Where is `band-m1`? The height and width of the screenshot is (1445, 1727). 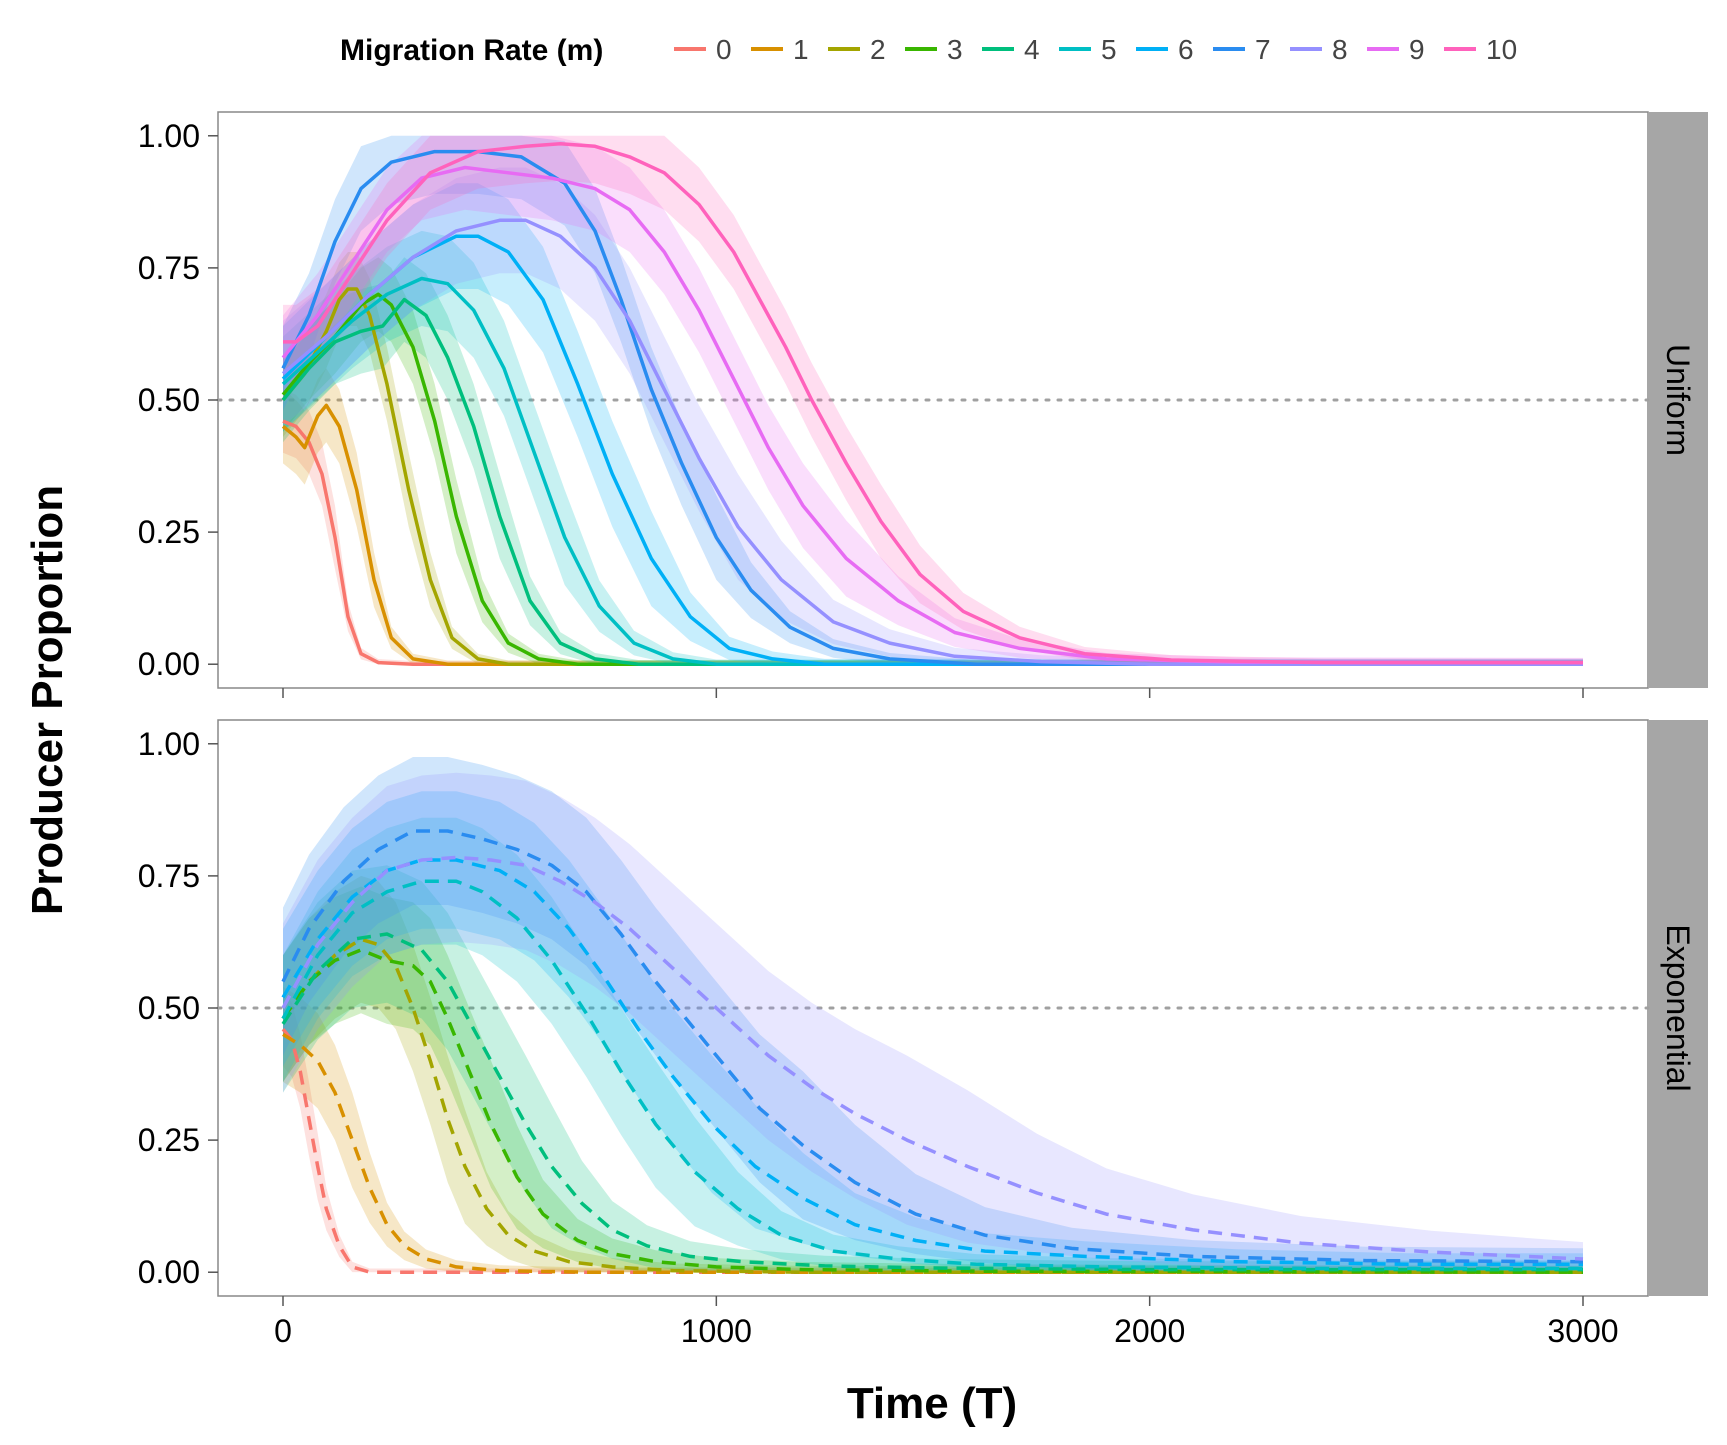
band-m1 is located at coordinates (933, 1129).